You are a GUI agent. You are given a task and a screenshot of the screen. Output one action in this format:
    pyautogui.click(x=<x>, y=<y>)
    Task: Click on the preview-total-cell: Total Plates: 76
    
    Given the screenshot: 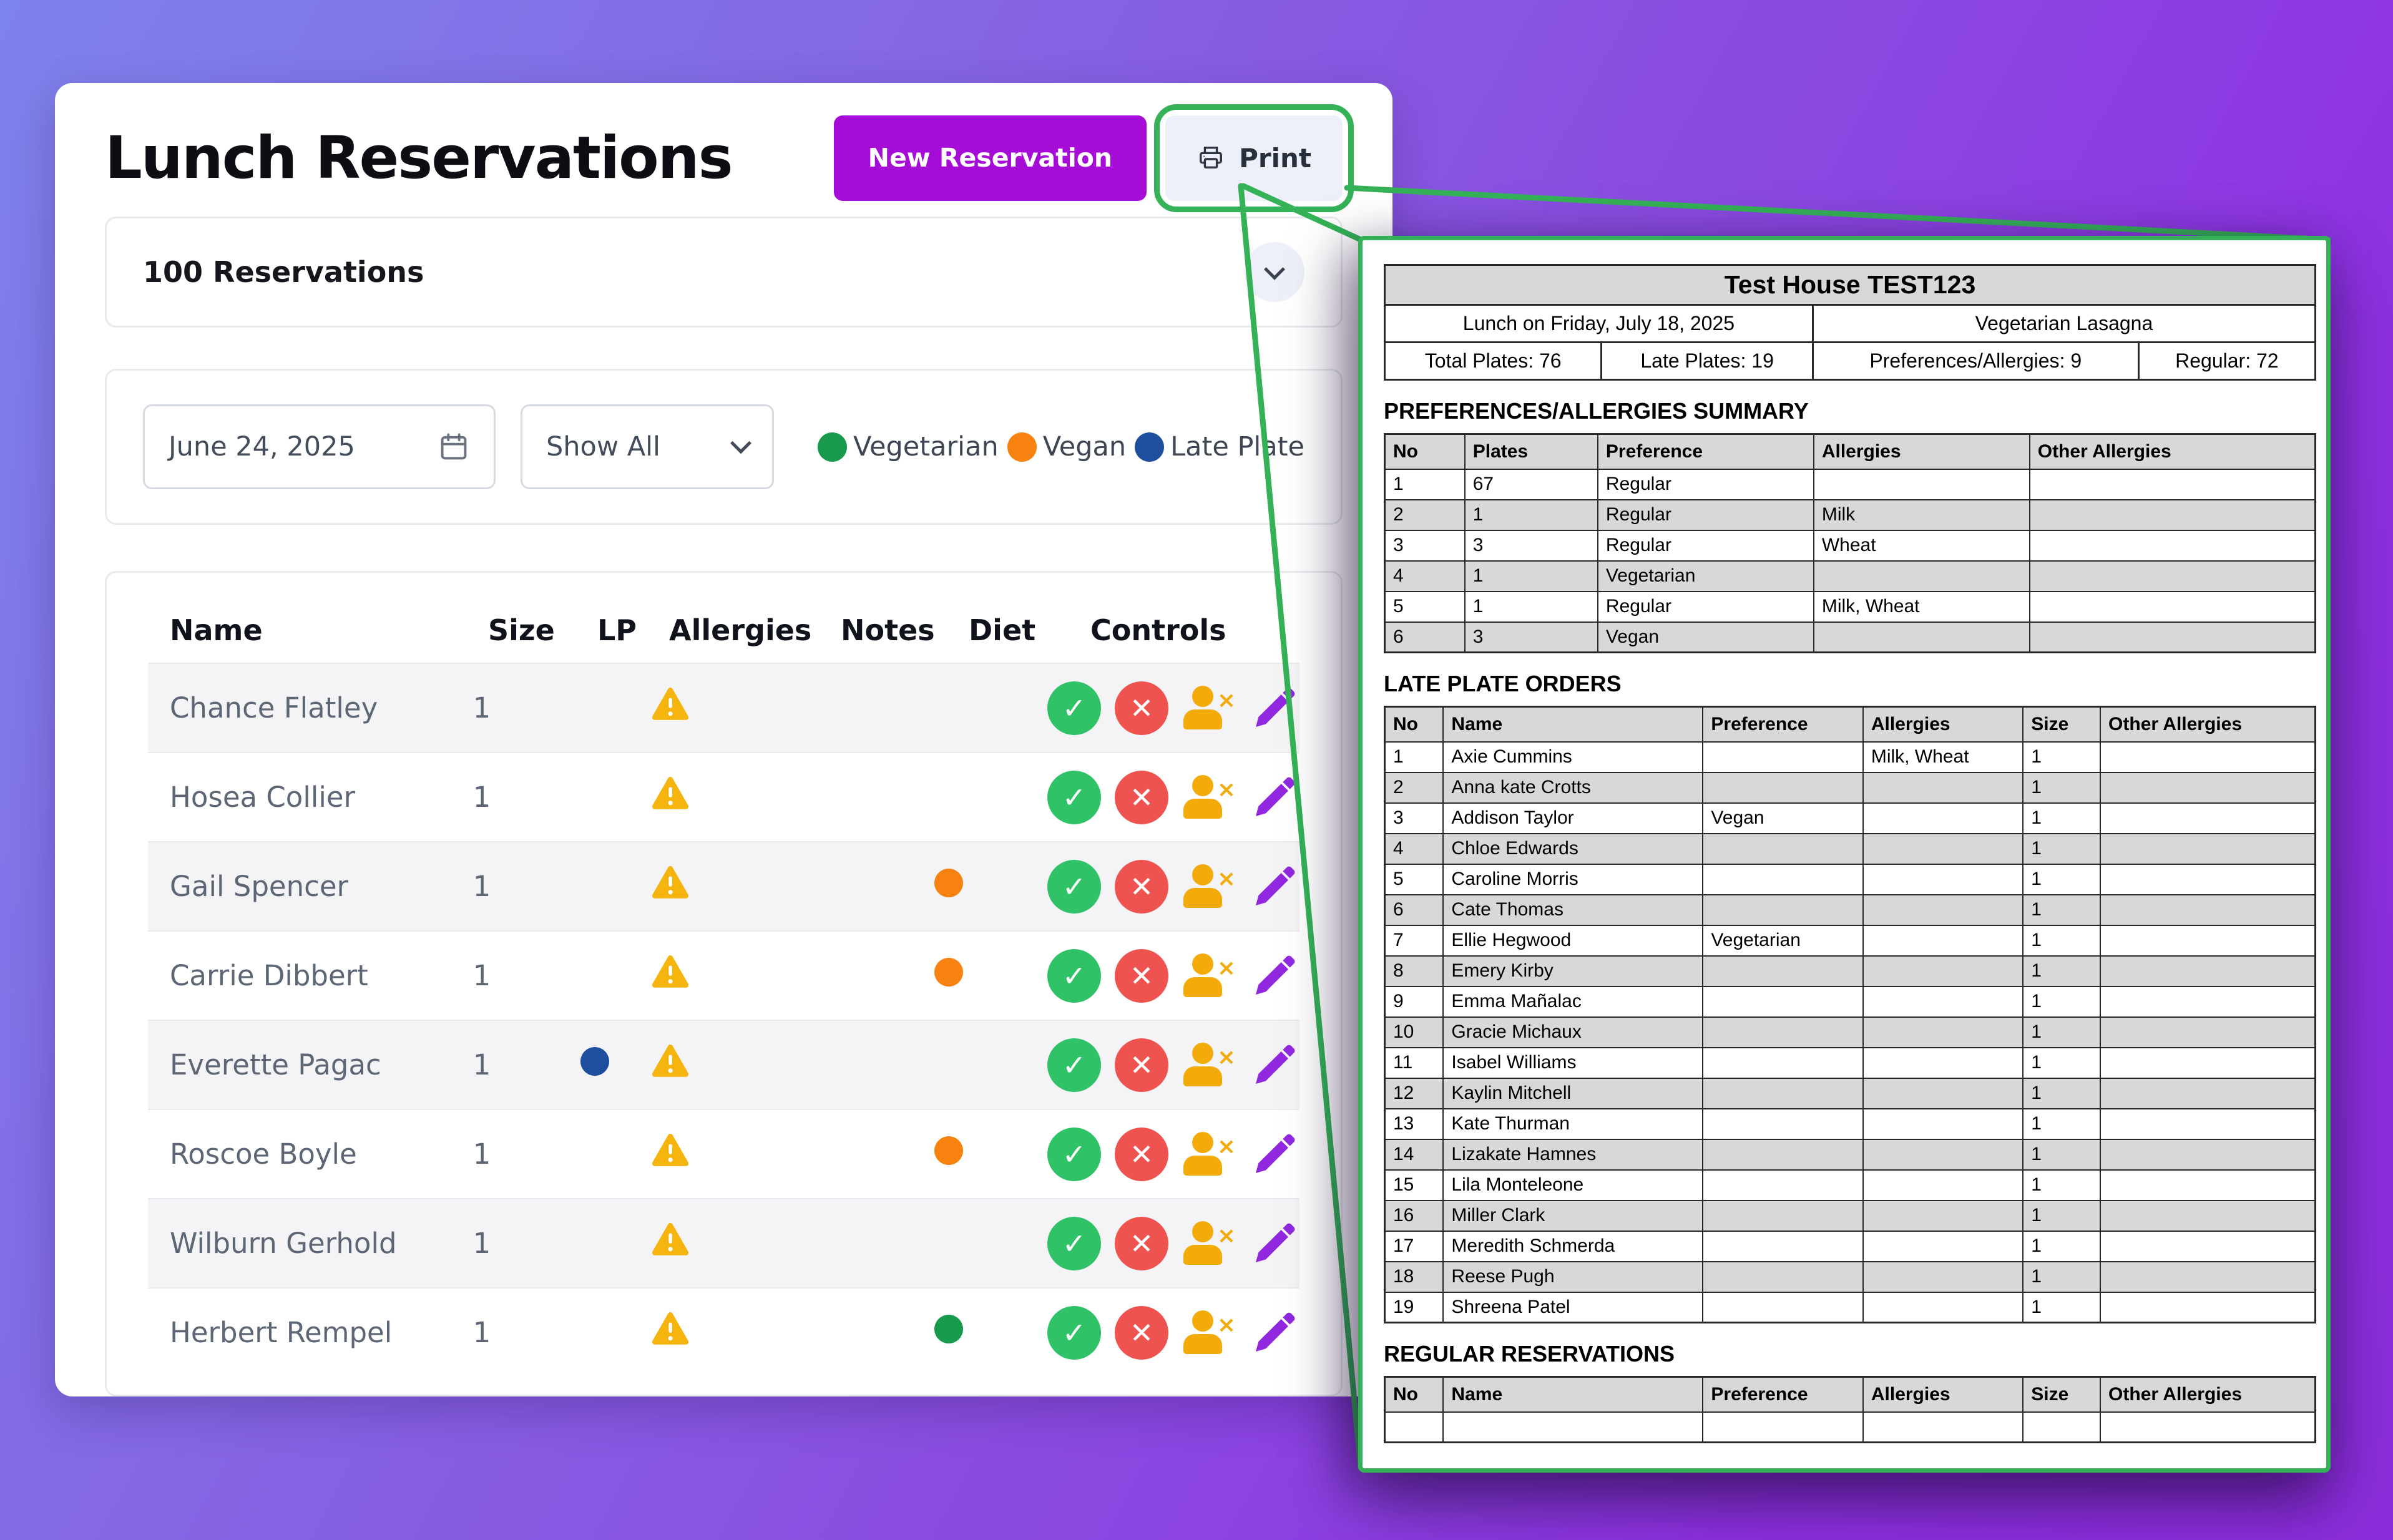 What is the action you would take?
    pyautogui.click(x=1493, y=361)
    